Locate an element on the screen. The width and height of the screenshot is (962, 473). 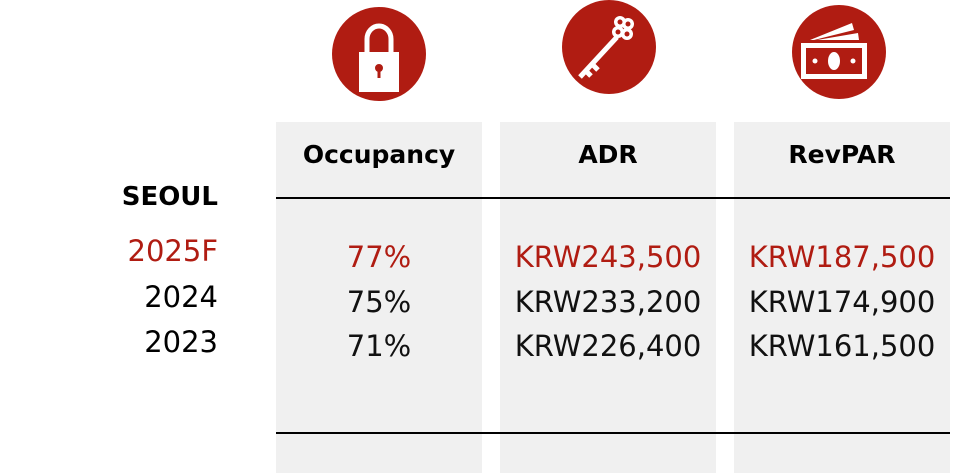
city-label: SEOUL is located at coordinates (169, 197).